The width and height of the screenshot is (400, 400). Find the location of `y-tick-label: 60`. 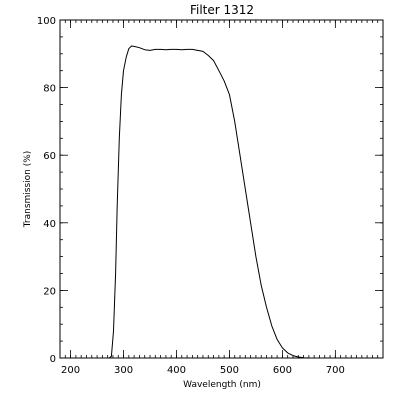

y-tick-label: 60 is located at coordinates (49, 156).